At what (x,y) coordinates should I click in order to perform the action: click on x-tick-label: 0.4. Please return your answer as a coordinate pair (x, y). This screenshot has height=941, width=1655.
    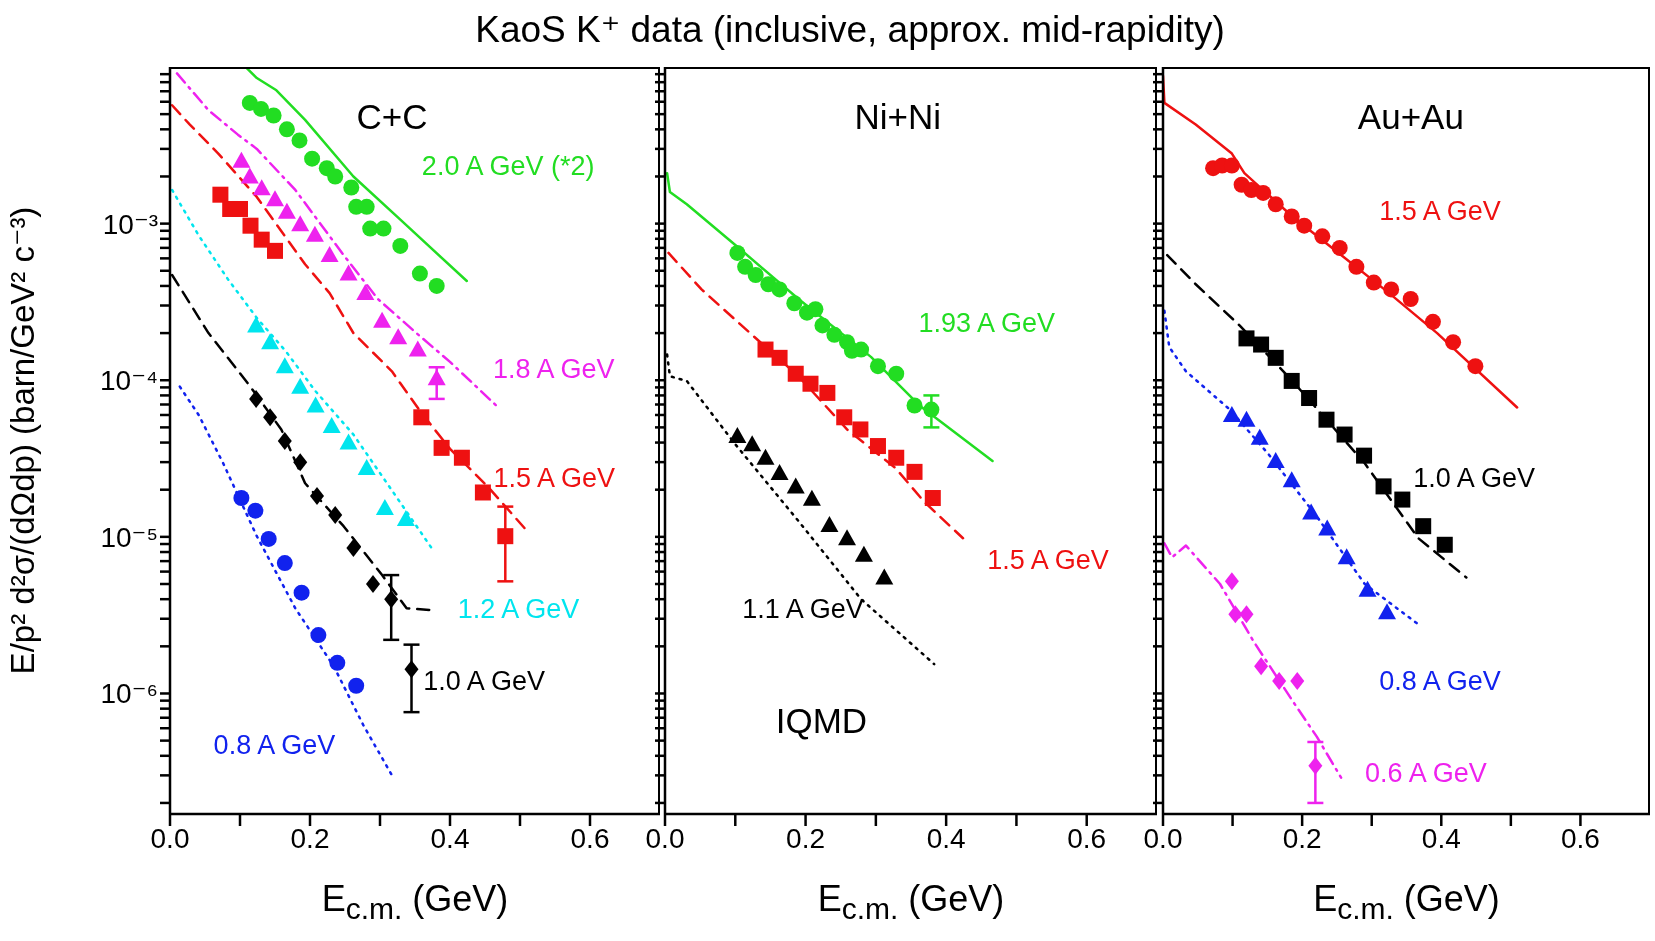
    Looking at the image, I should click on (450, 838).